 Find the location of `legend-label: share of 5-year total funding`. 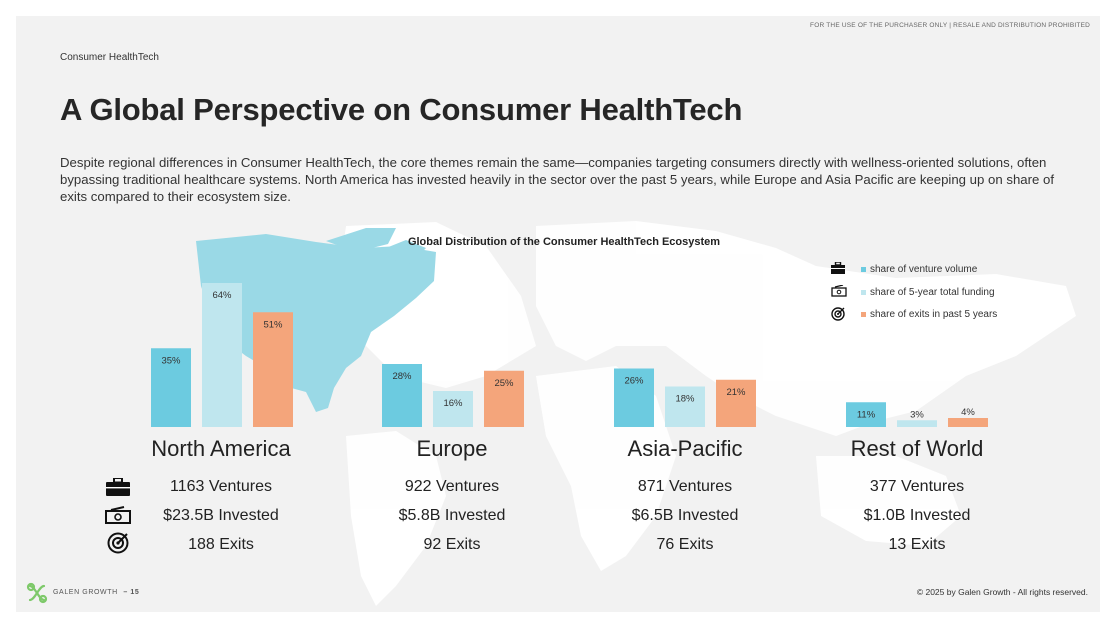

legend-label: share of 5-year total funding is located at coordinates (932, 292).